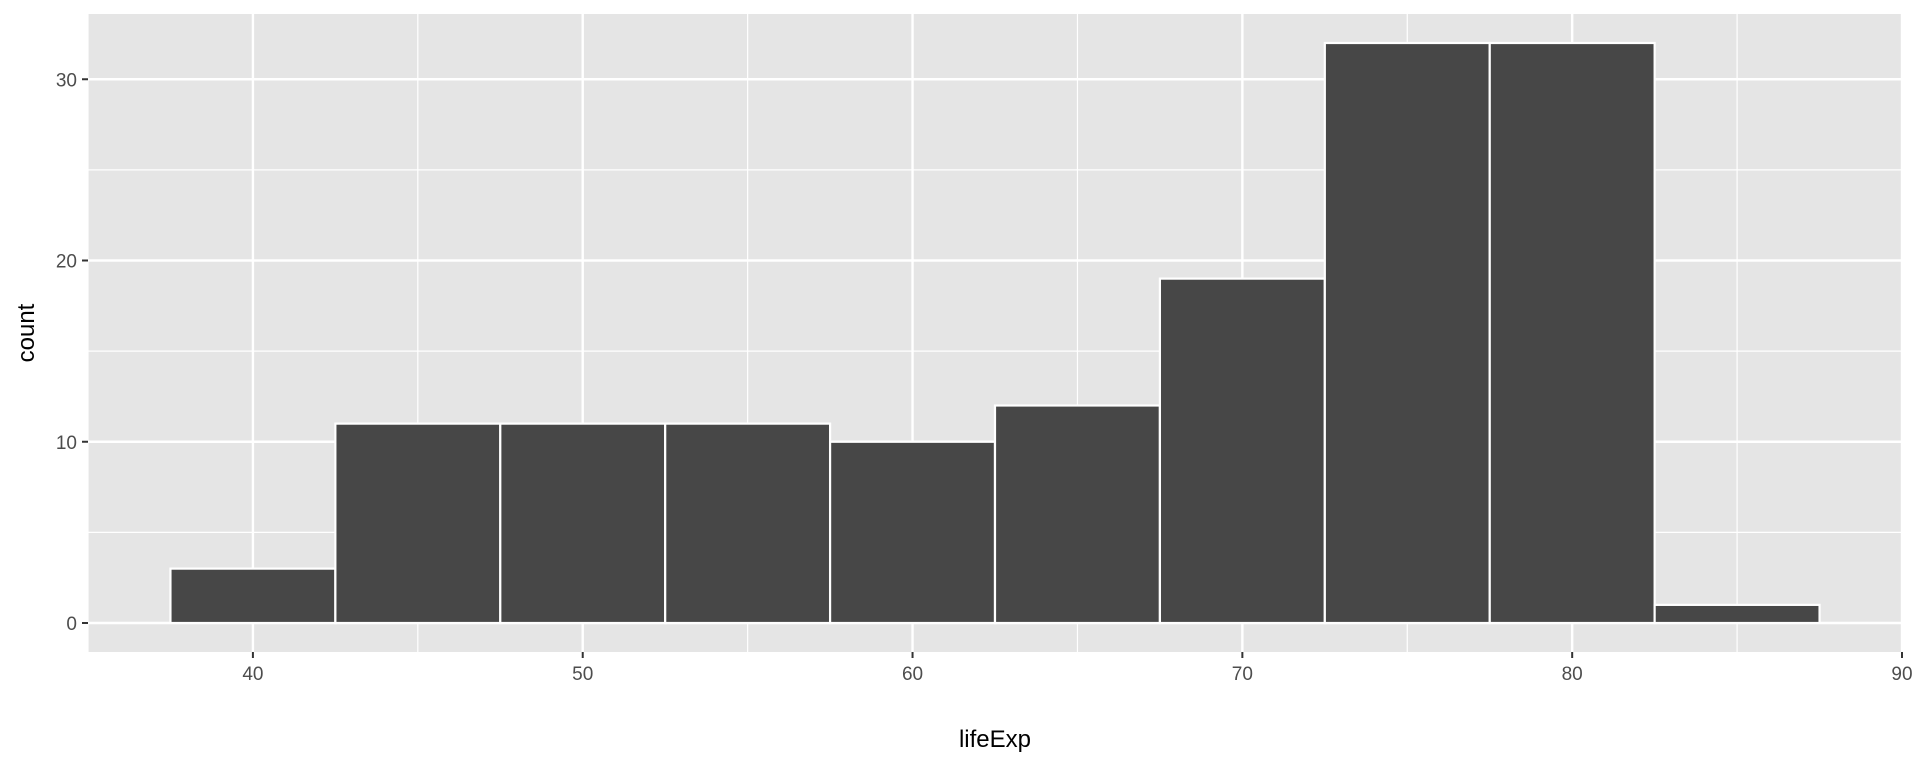  I want to click on y-tick-label: 10, so click(66, 443).